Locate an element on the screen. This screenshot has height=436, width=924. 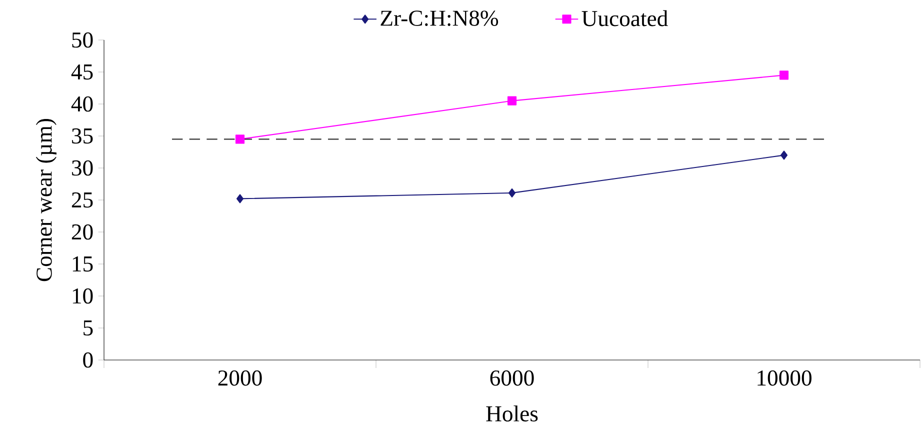
y-tick-label: 30 is located at coordinates (82, 168).